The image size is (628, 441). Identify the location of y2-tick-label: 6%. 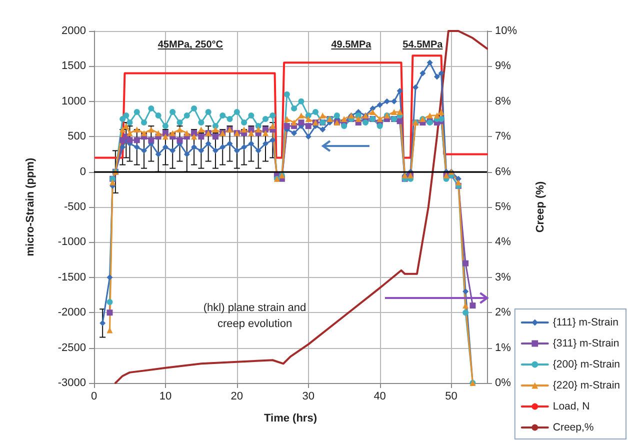
(503, 172).